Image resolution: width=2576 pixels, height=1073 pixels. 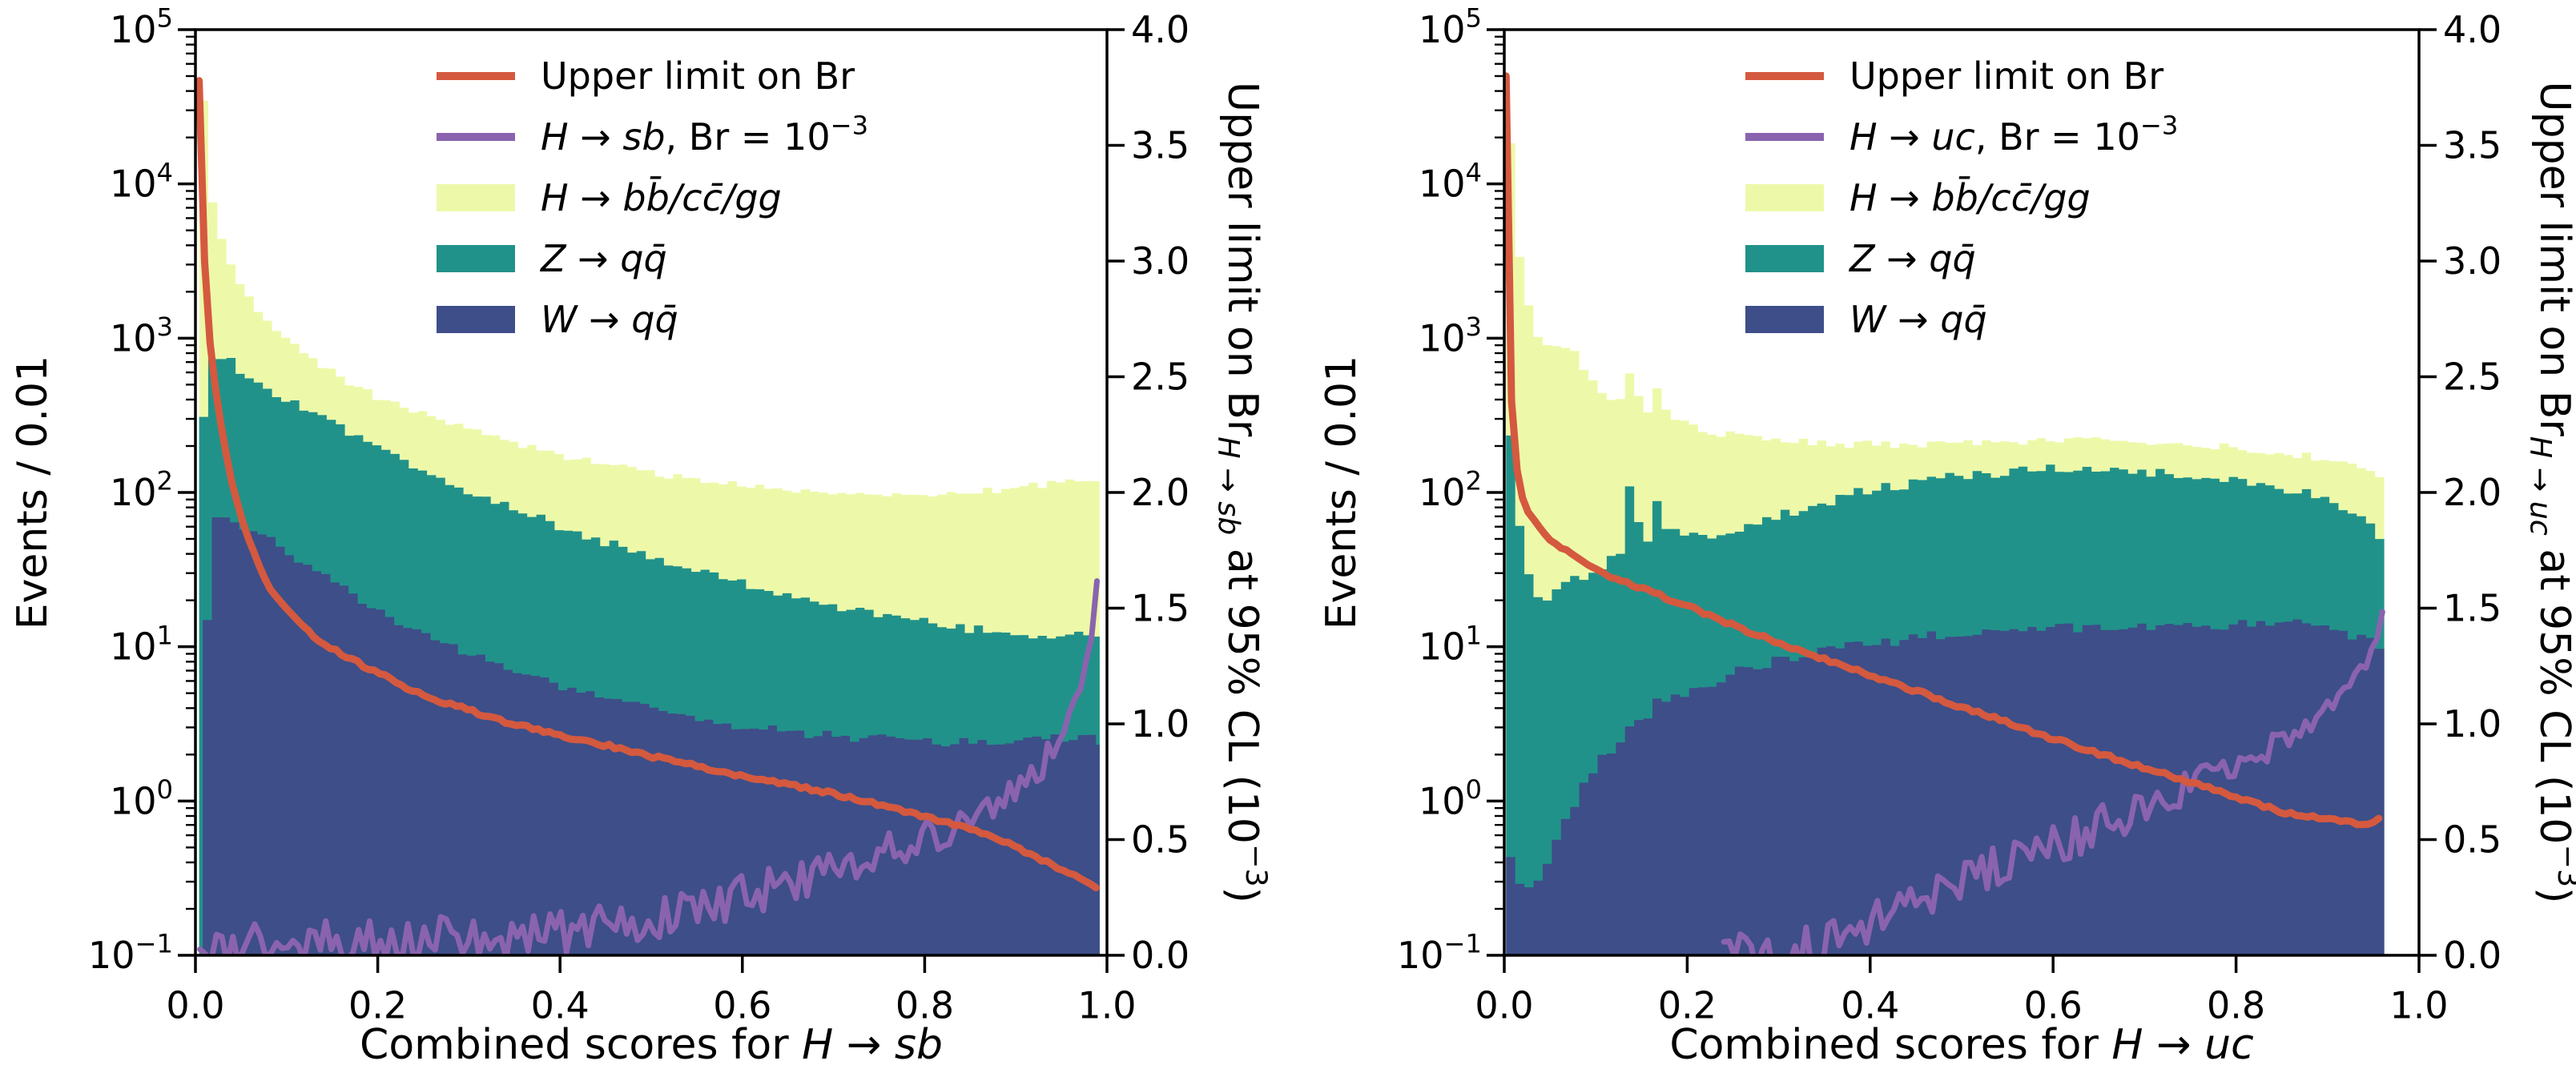 I want to click on legend-label: H → uc, Br = 10−3, so click(x=2014, y=135).